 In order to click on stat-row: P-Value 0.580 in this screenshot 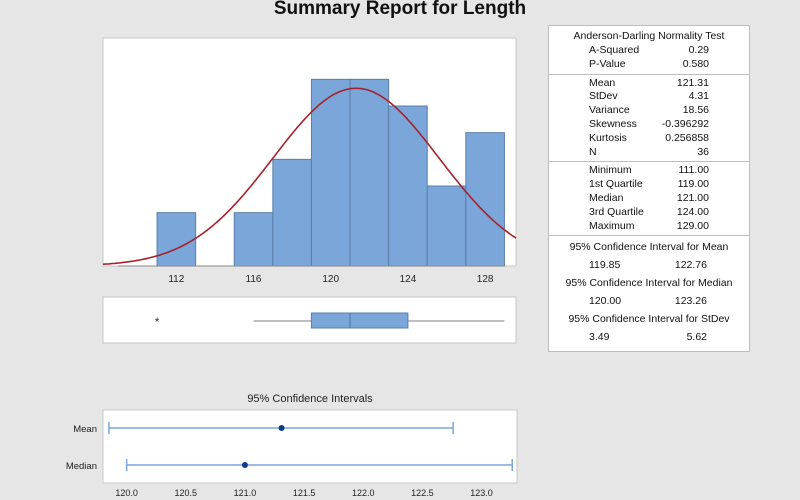, I will do `click(649, 65)`.